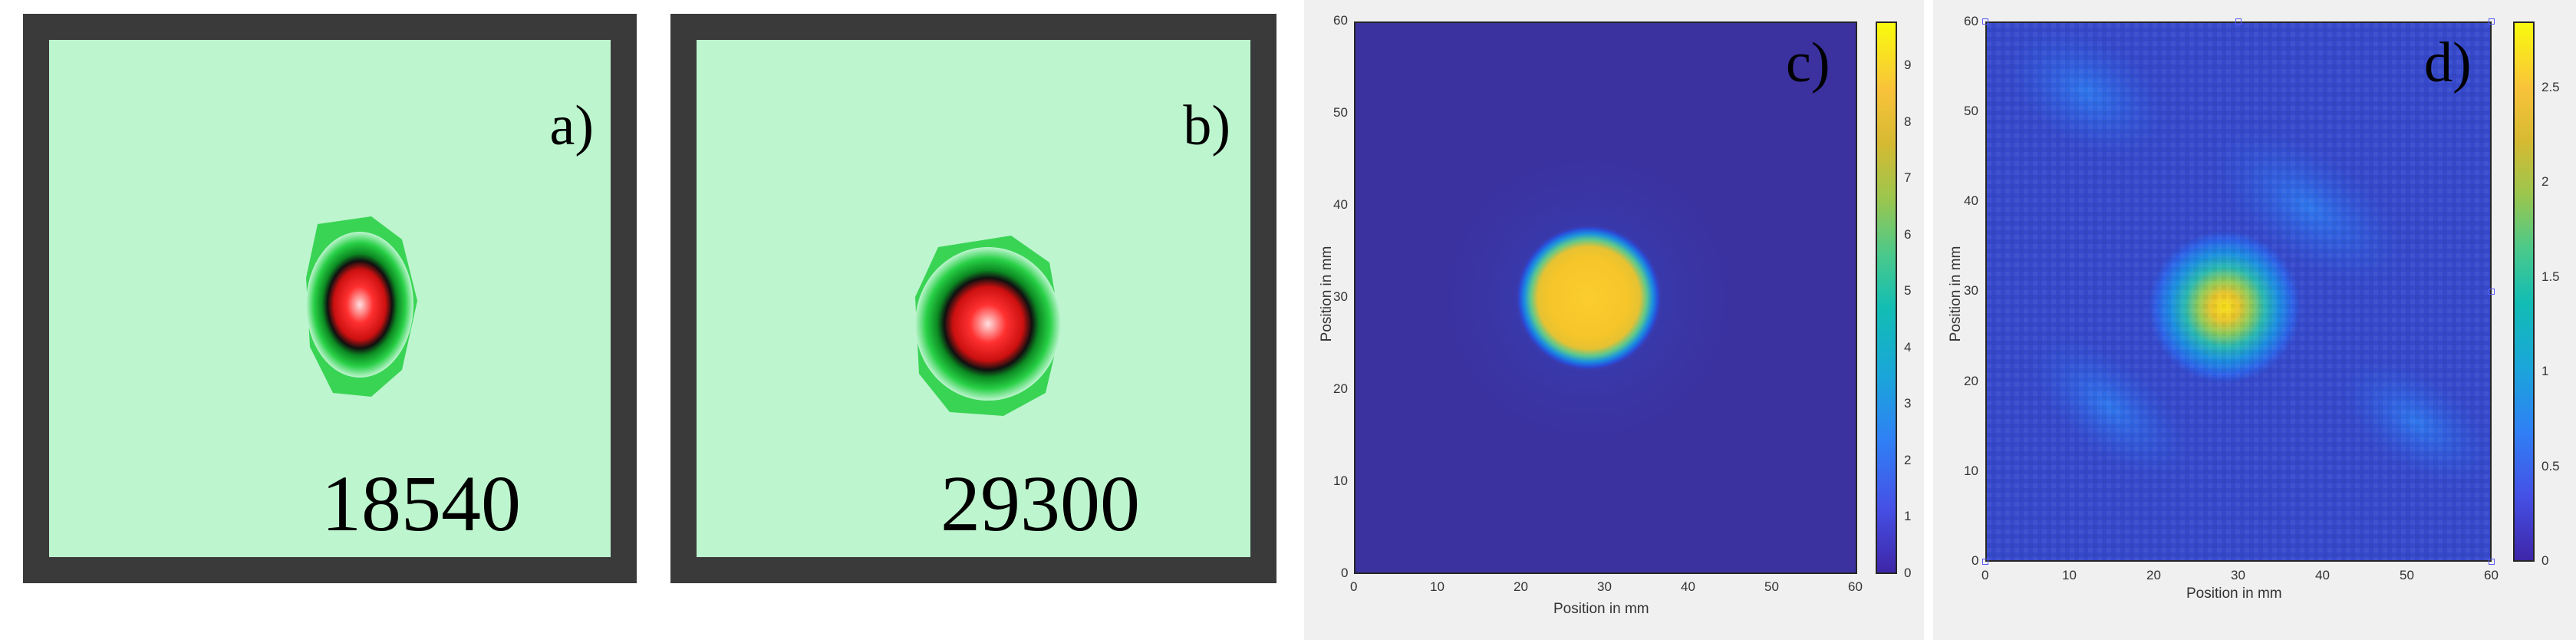 Image resolution: width=2576 pixels, height=640 pixels. Describe the element at coordinates (1971, 290) in the screenshot. I see `panel-d-ytick: 30` at that location.